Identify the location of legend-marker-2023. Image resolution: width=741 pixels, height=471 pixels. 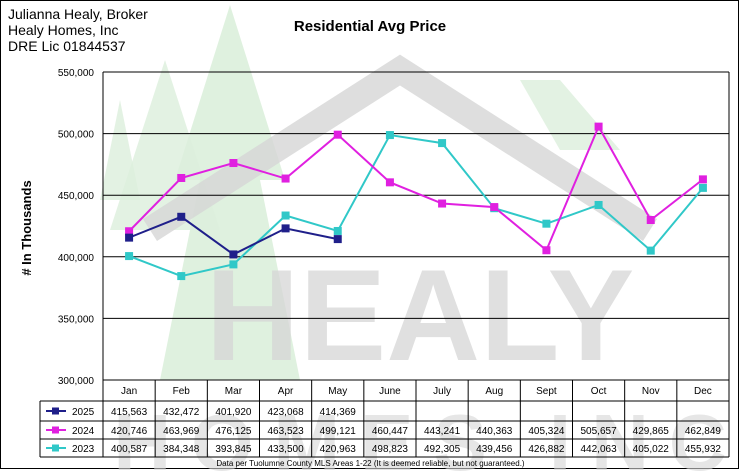
(55, 448).